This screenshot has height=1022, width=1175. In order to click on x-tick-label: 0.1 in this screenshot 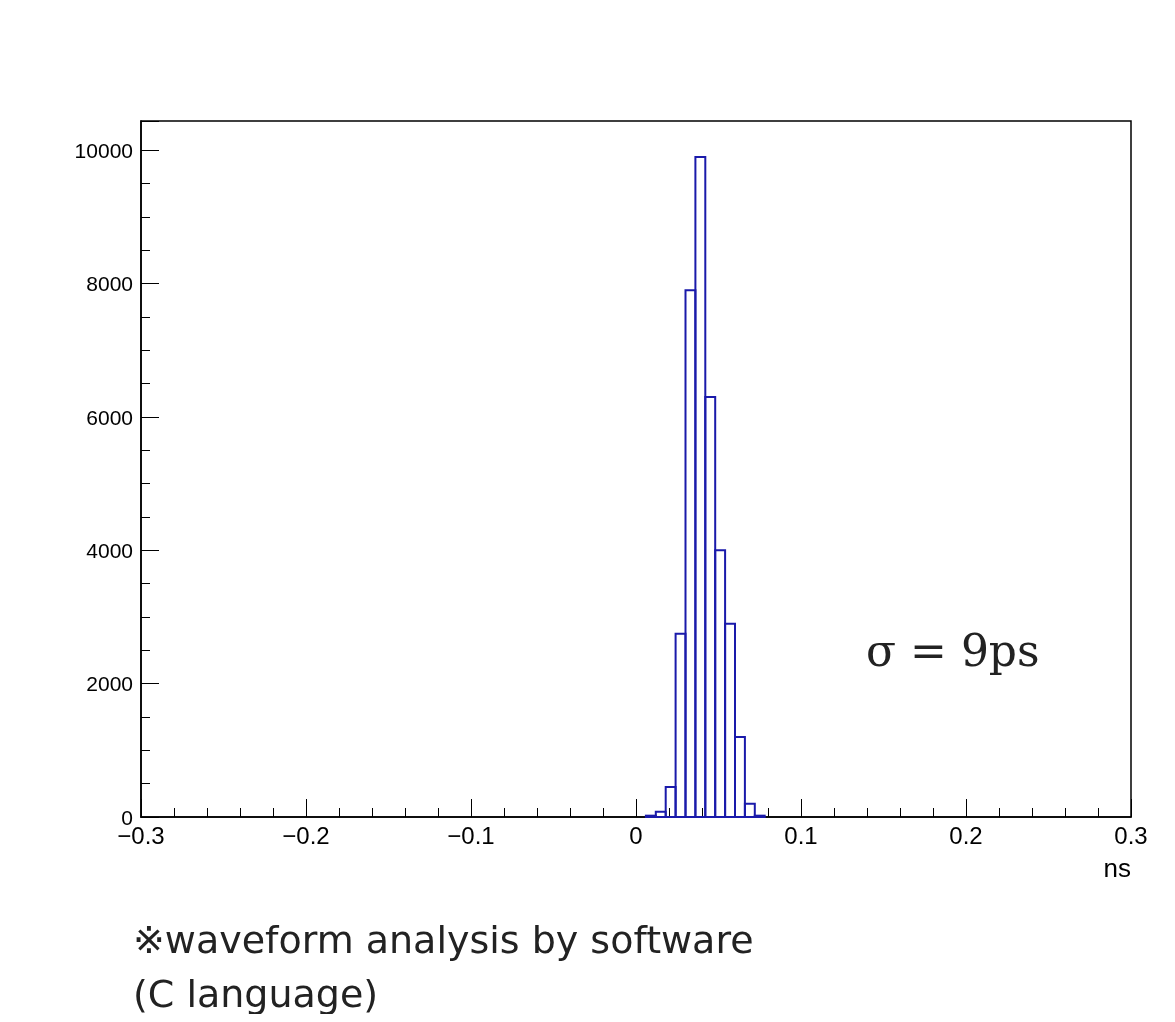, I will do `click(801, 835)`.